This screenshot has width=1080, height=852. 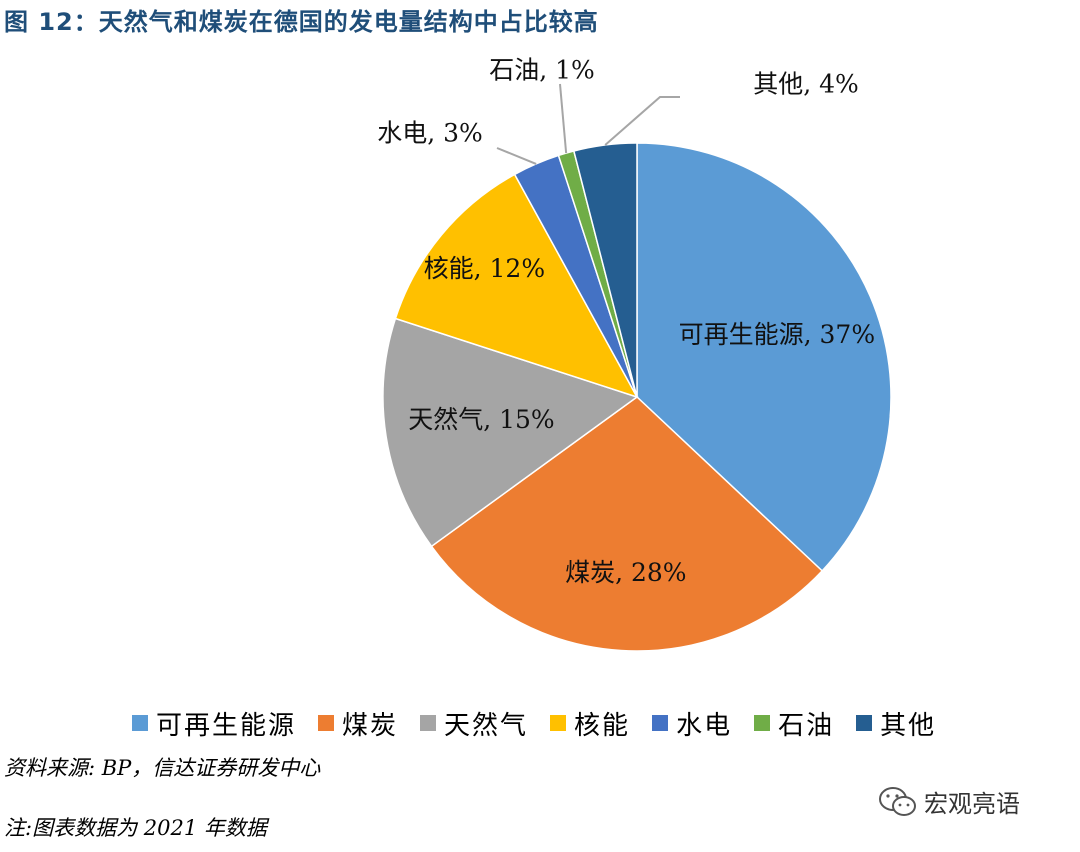 I want to click on legend-item: 可再生能源, so click(x=214, y=723).